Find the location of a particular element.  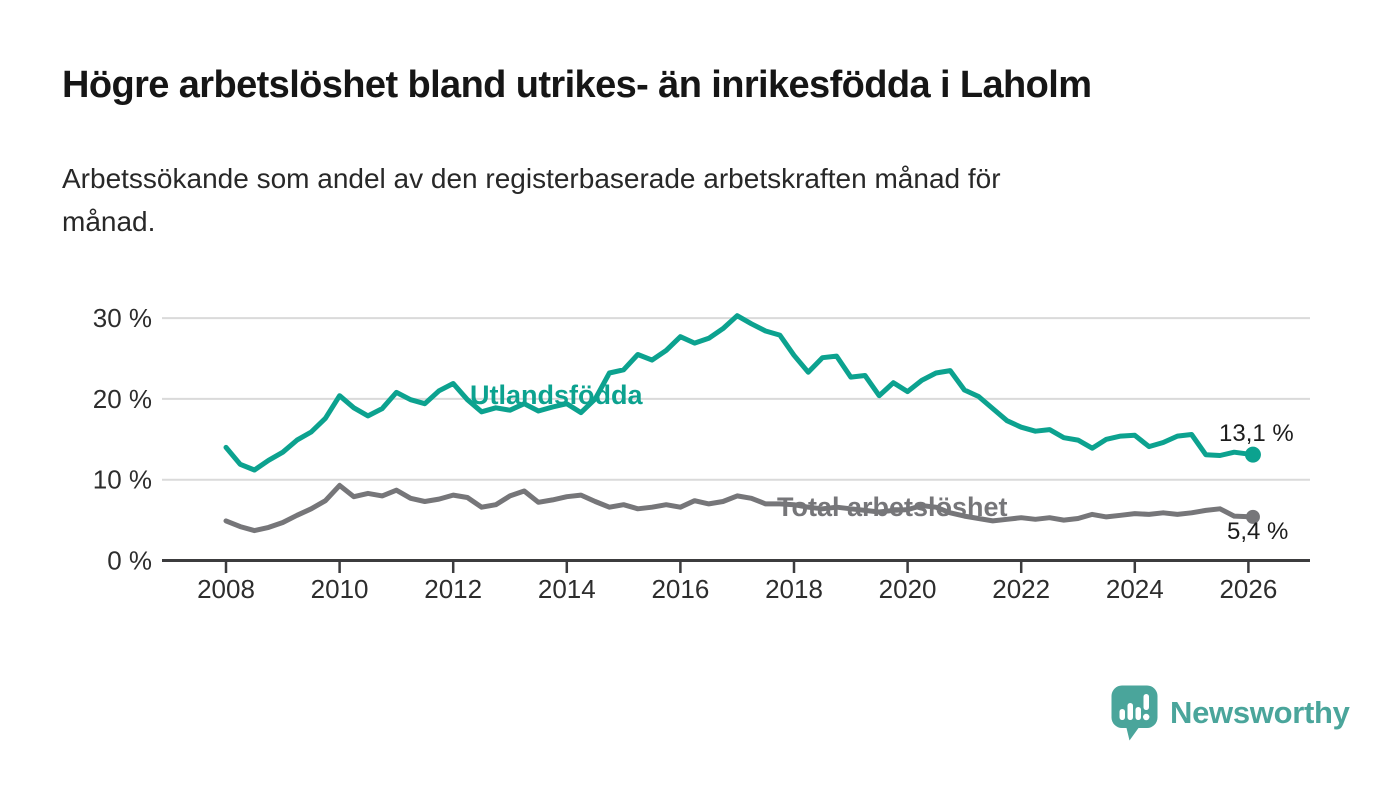

x-tick-label: 2010 is located at coordinates (340, 589).